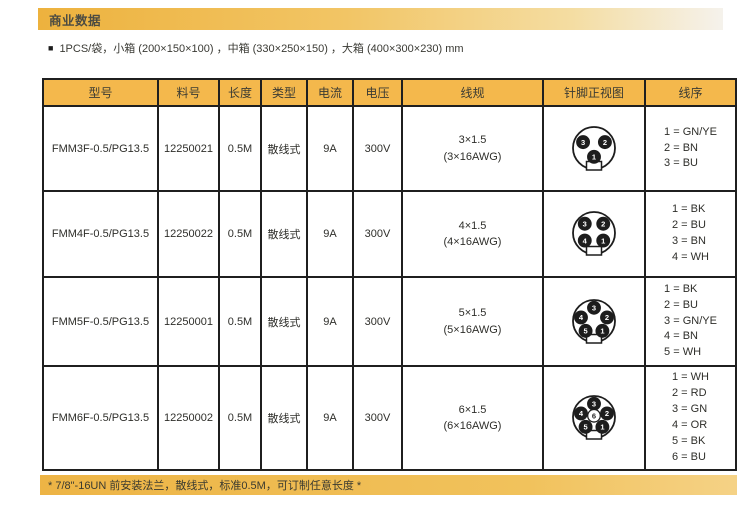 The image size is (739, 510). I want to click on pin-front-view-icon: 34 2 5 1, so click(594, 321).